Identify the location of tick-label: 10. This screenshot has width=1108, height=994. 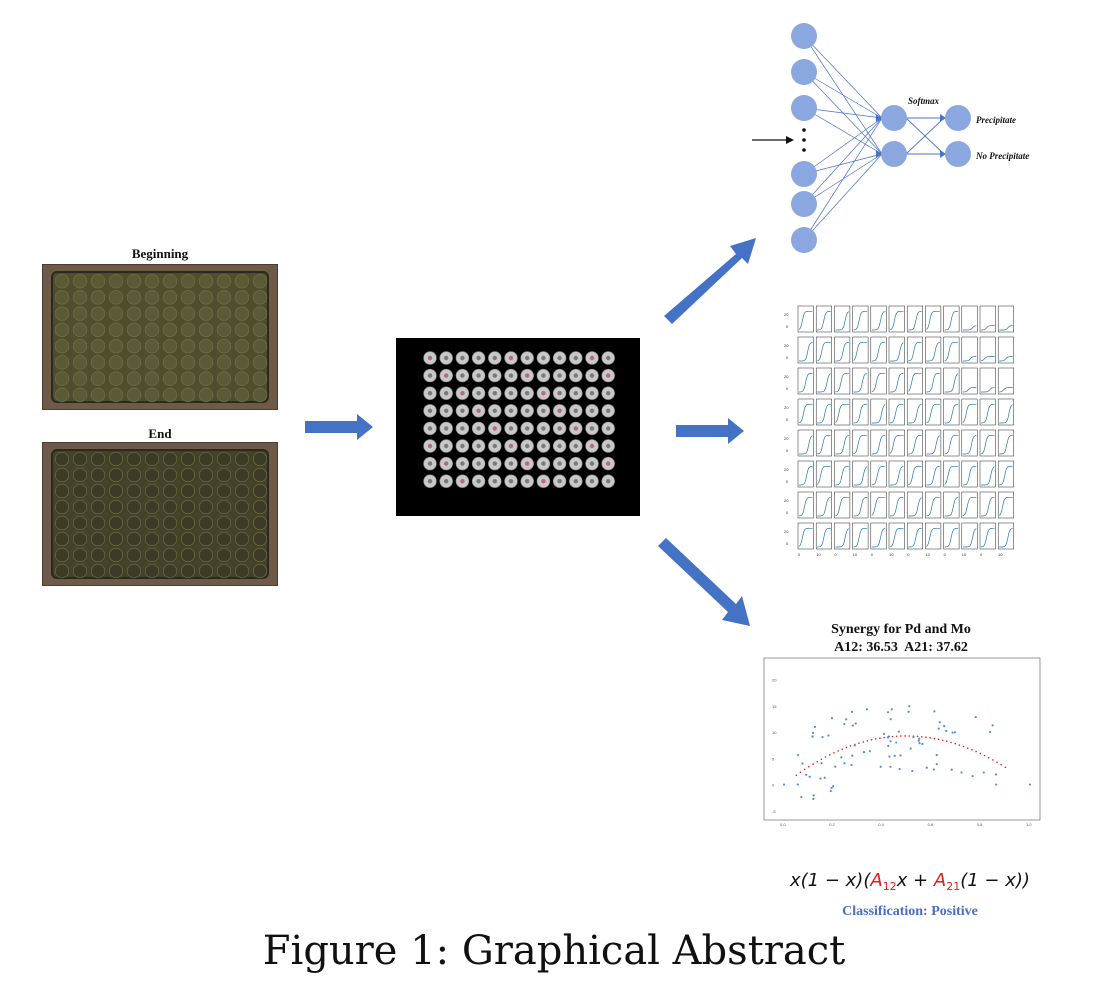
(891, 554).